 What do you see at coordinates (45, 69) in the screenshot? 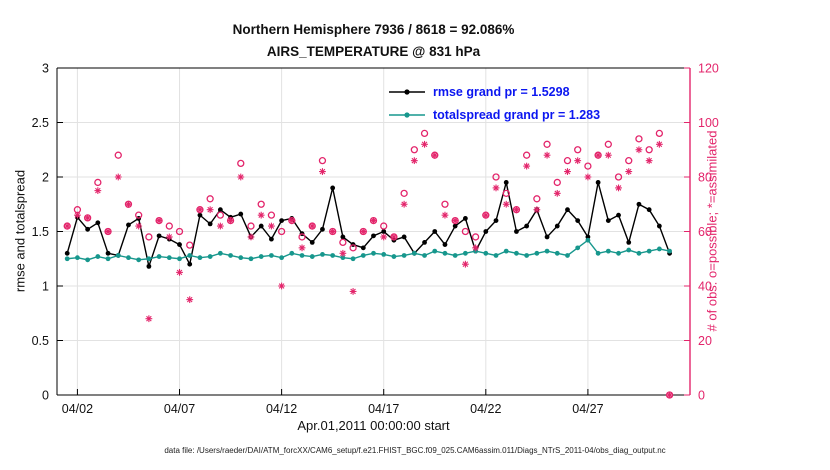
I see `svg-text: 3` at bounding box center [45, 69].